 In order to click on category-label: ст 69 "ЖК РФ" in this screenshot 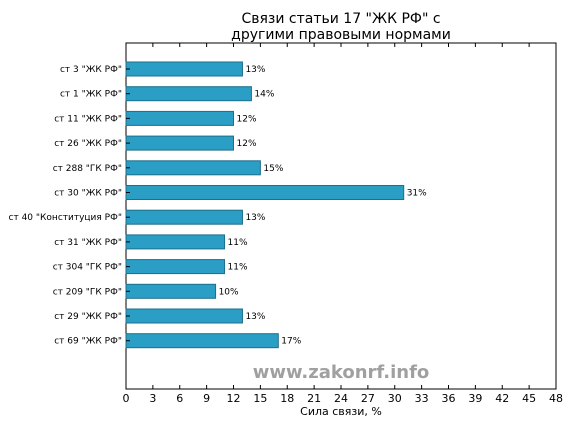, I will do `click(88, 342)`.